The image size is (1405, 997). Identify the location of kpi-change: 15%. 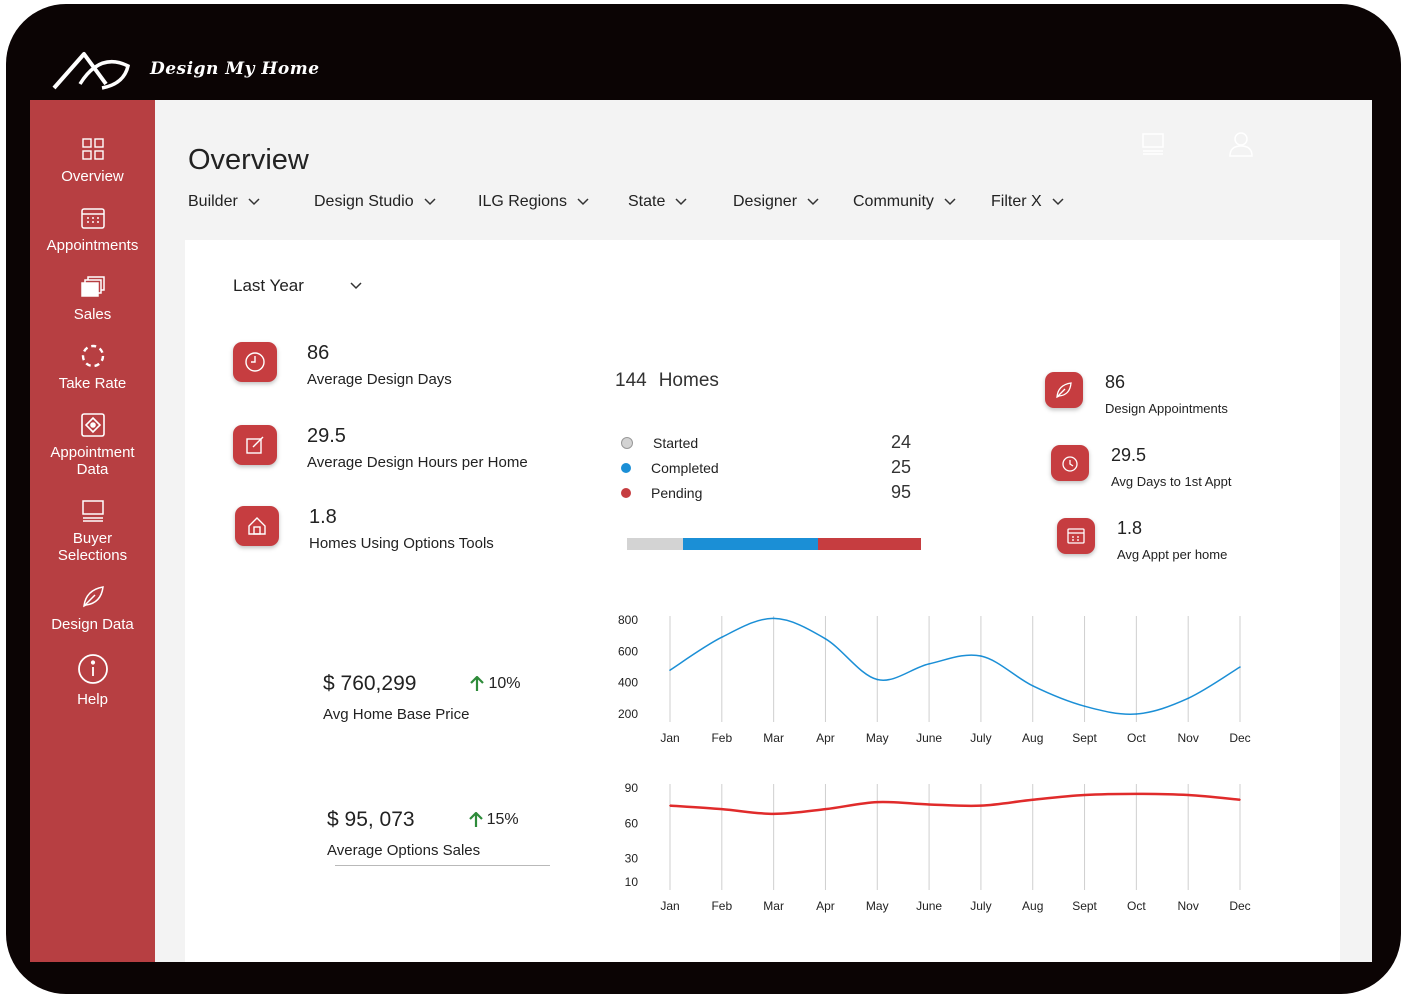
(493, 820).